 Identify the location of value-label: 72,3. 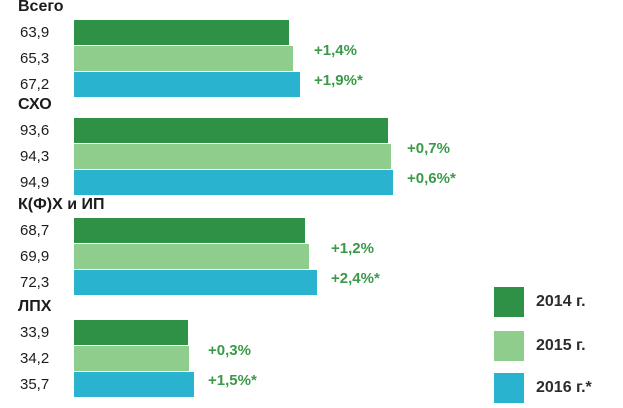
(35, 282).